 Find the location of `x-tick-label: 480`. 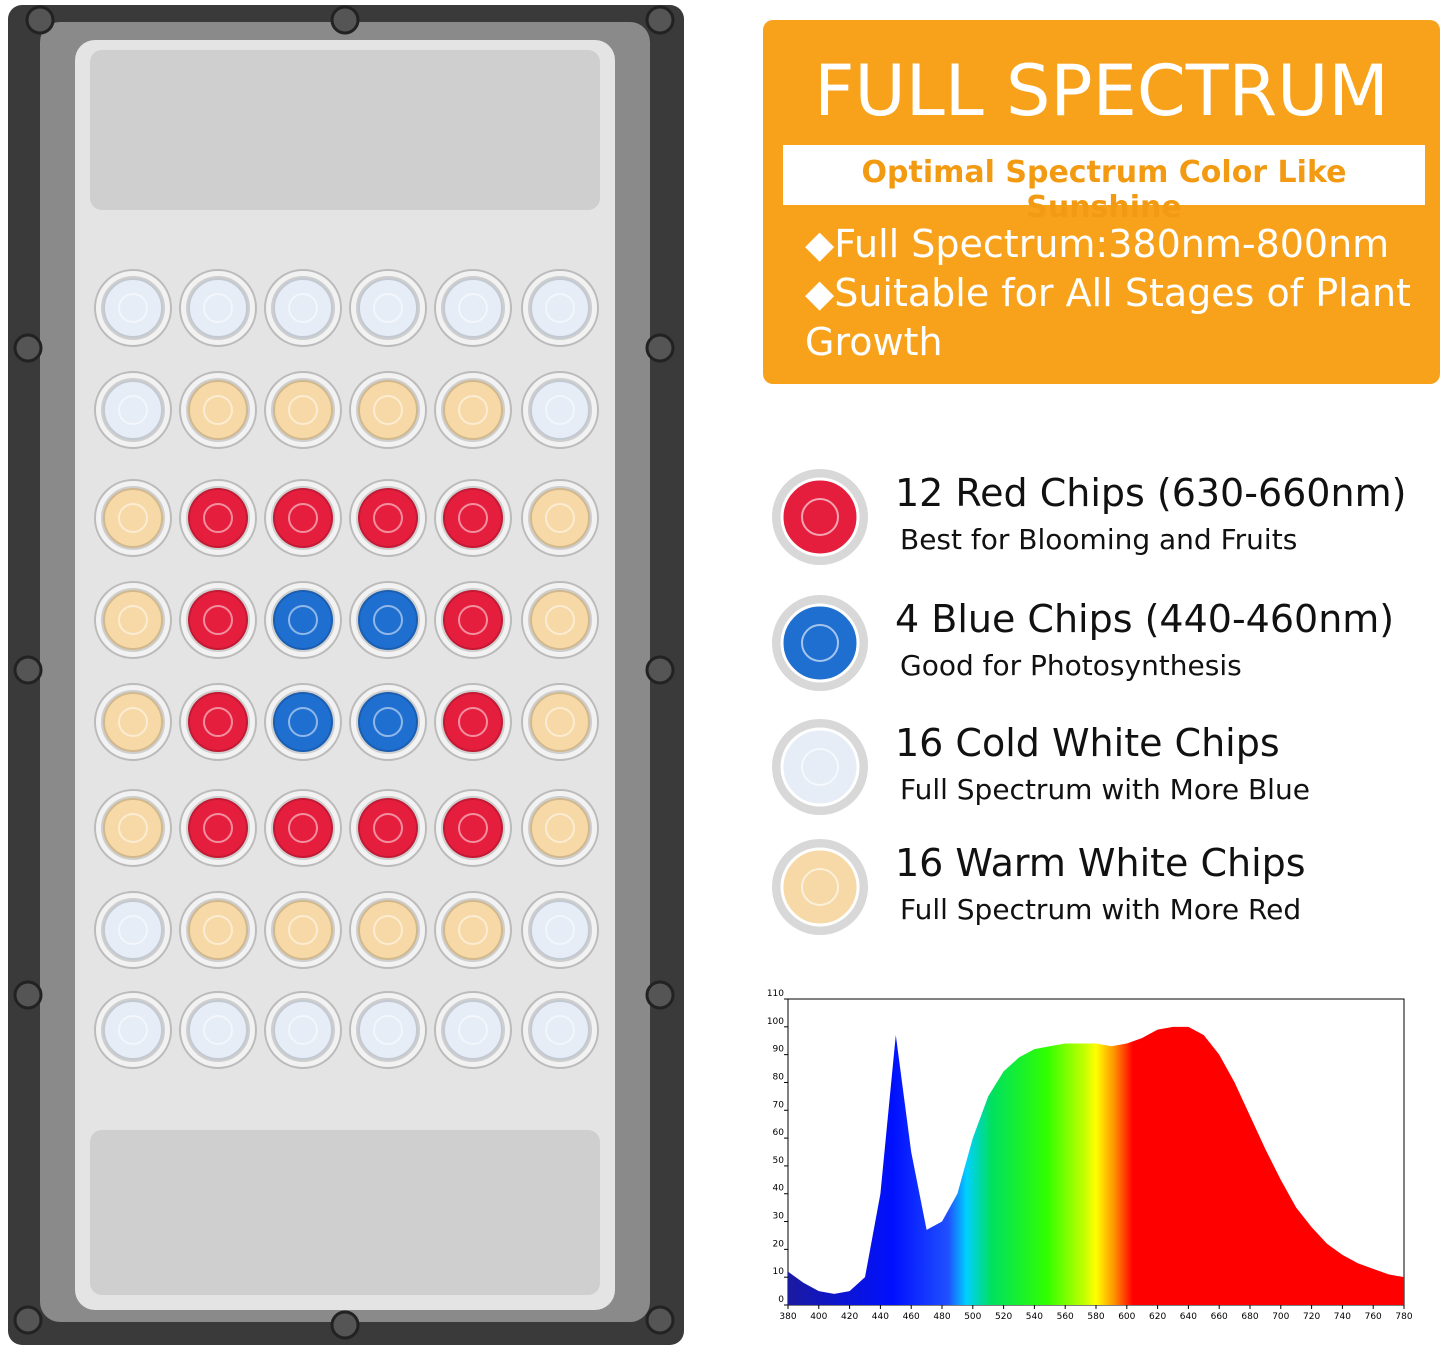

x-tick-label: 480 is located at coordinates (941, 1317).